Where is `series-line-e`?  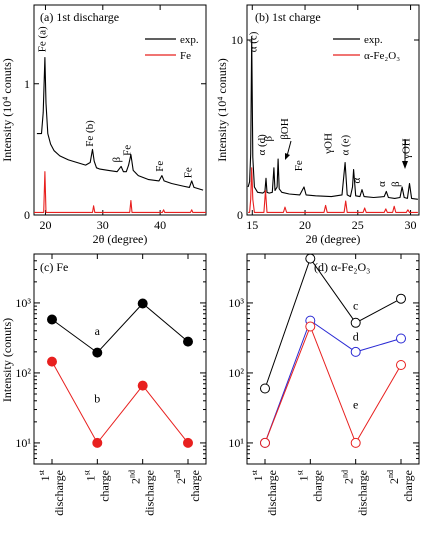 series-line-e is located at coordinates (333, 385).